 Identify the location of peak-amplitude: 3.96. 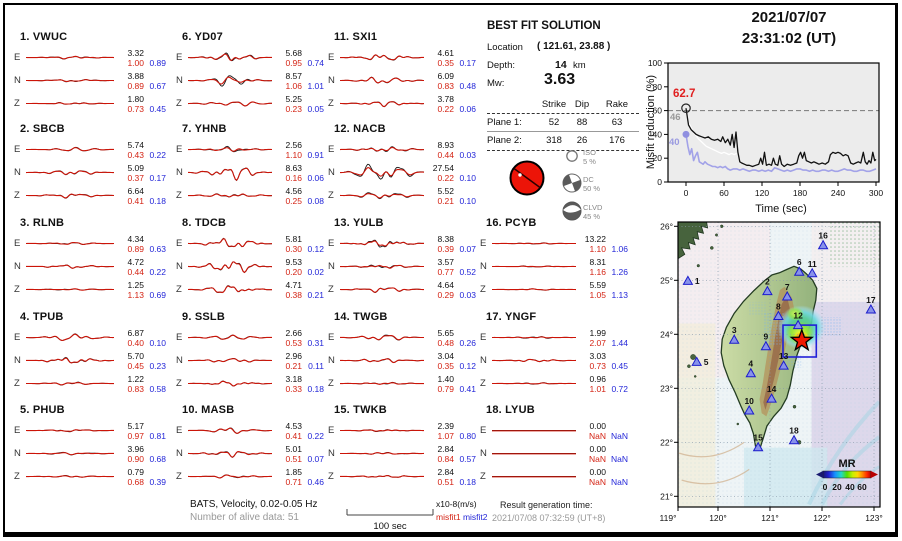
(135, 449).